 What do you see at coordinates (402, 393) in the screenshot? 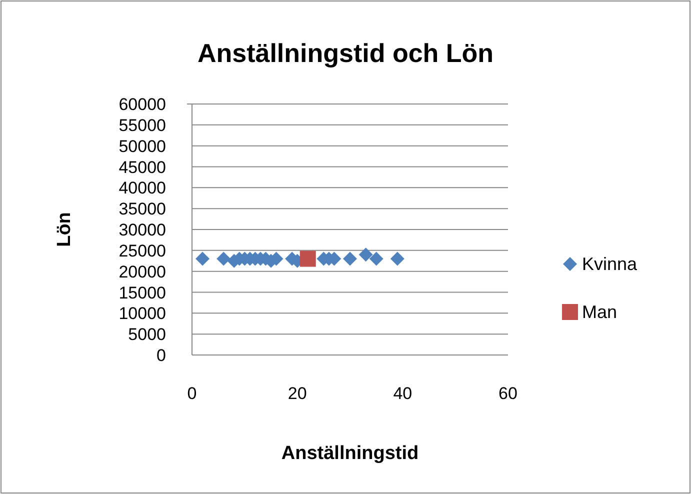
I see `x-tick-label: 40` at bounding box center [402, 393].